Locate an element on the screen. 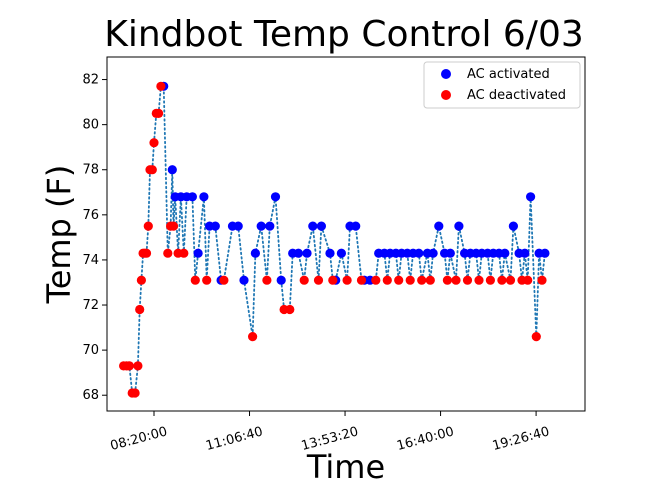  legend-marker-deactivated is located at coordinates (446, 95).